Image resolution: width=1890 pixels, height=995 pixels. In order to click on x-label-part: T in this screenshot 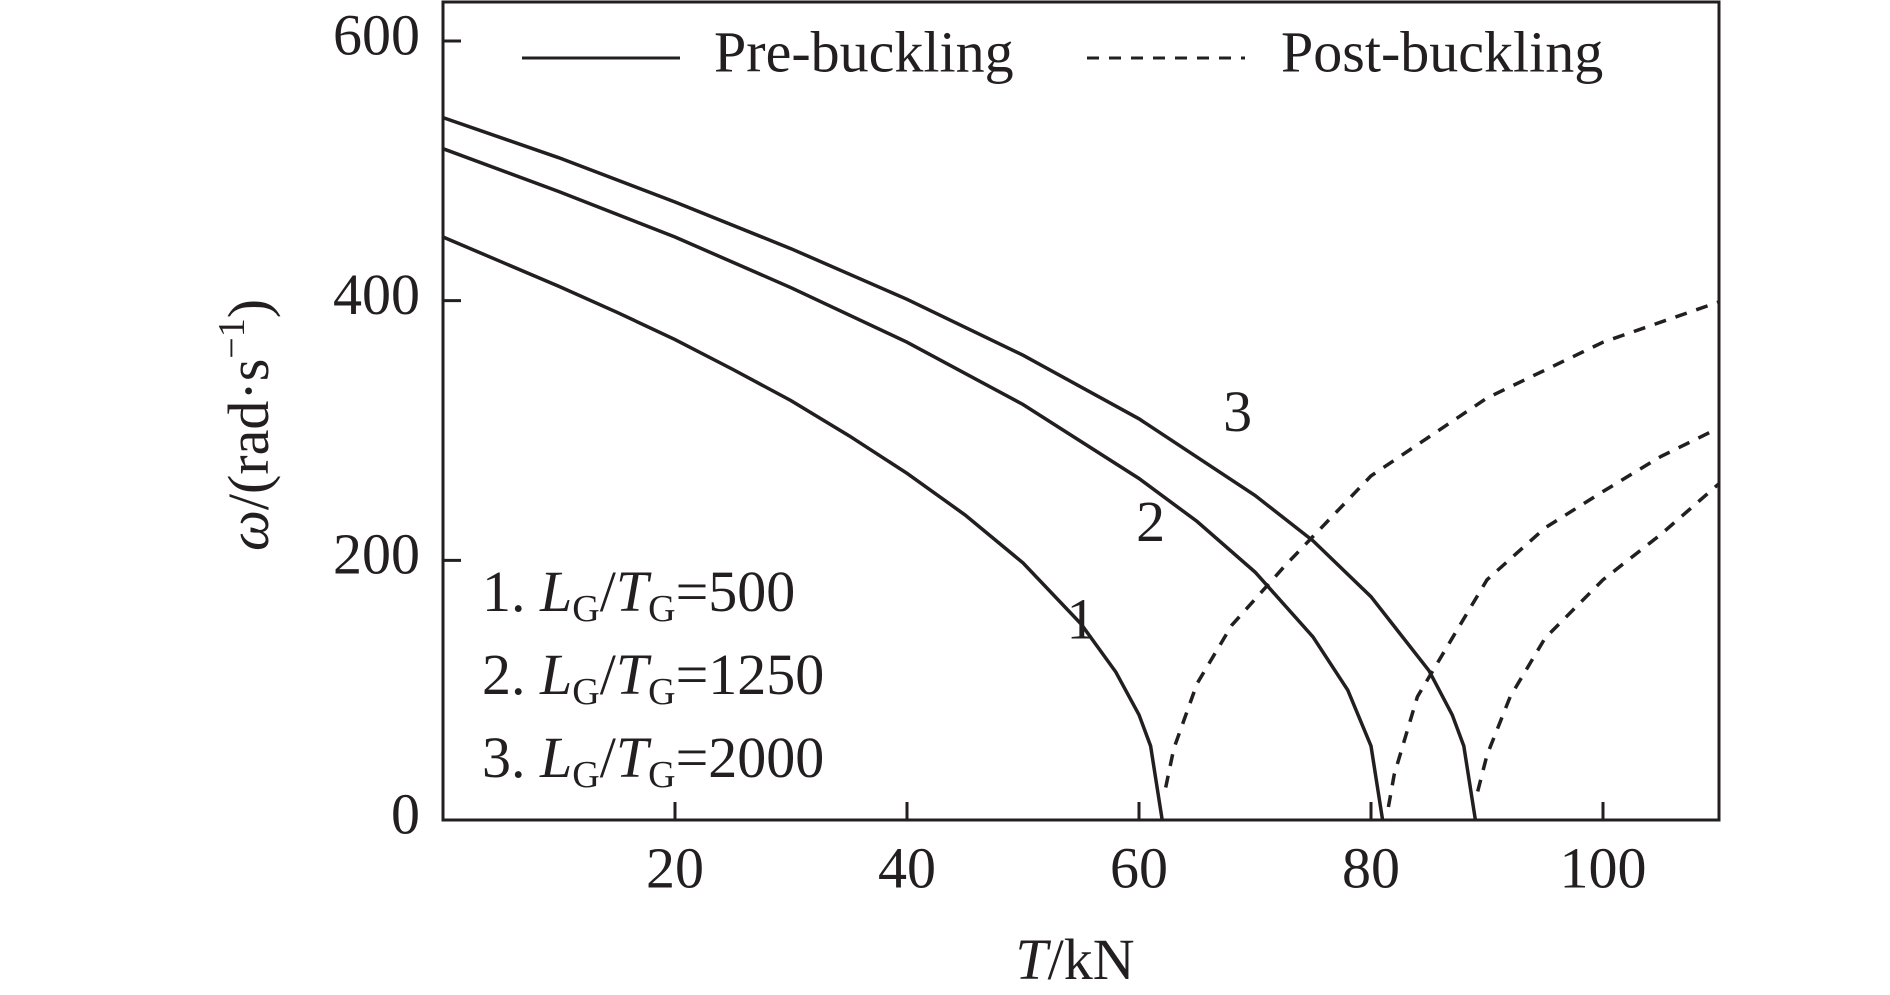, I will do `click(1033, 959)`.